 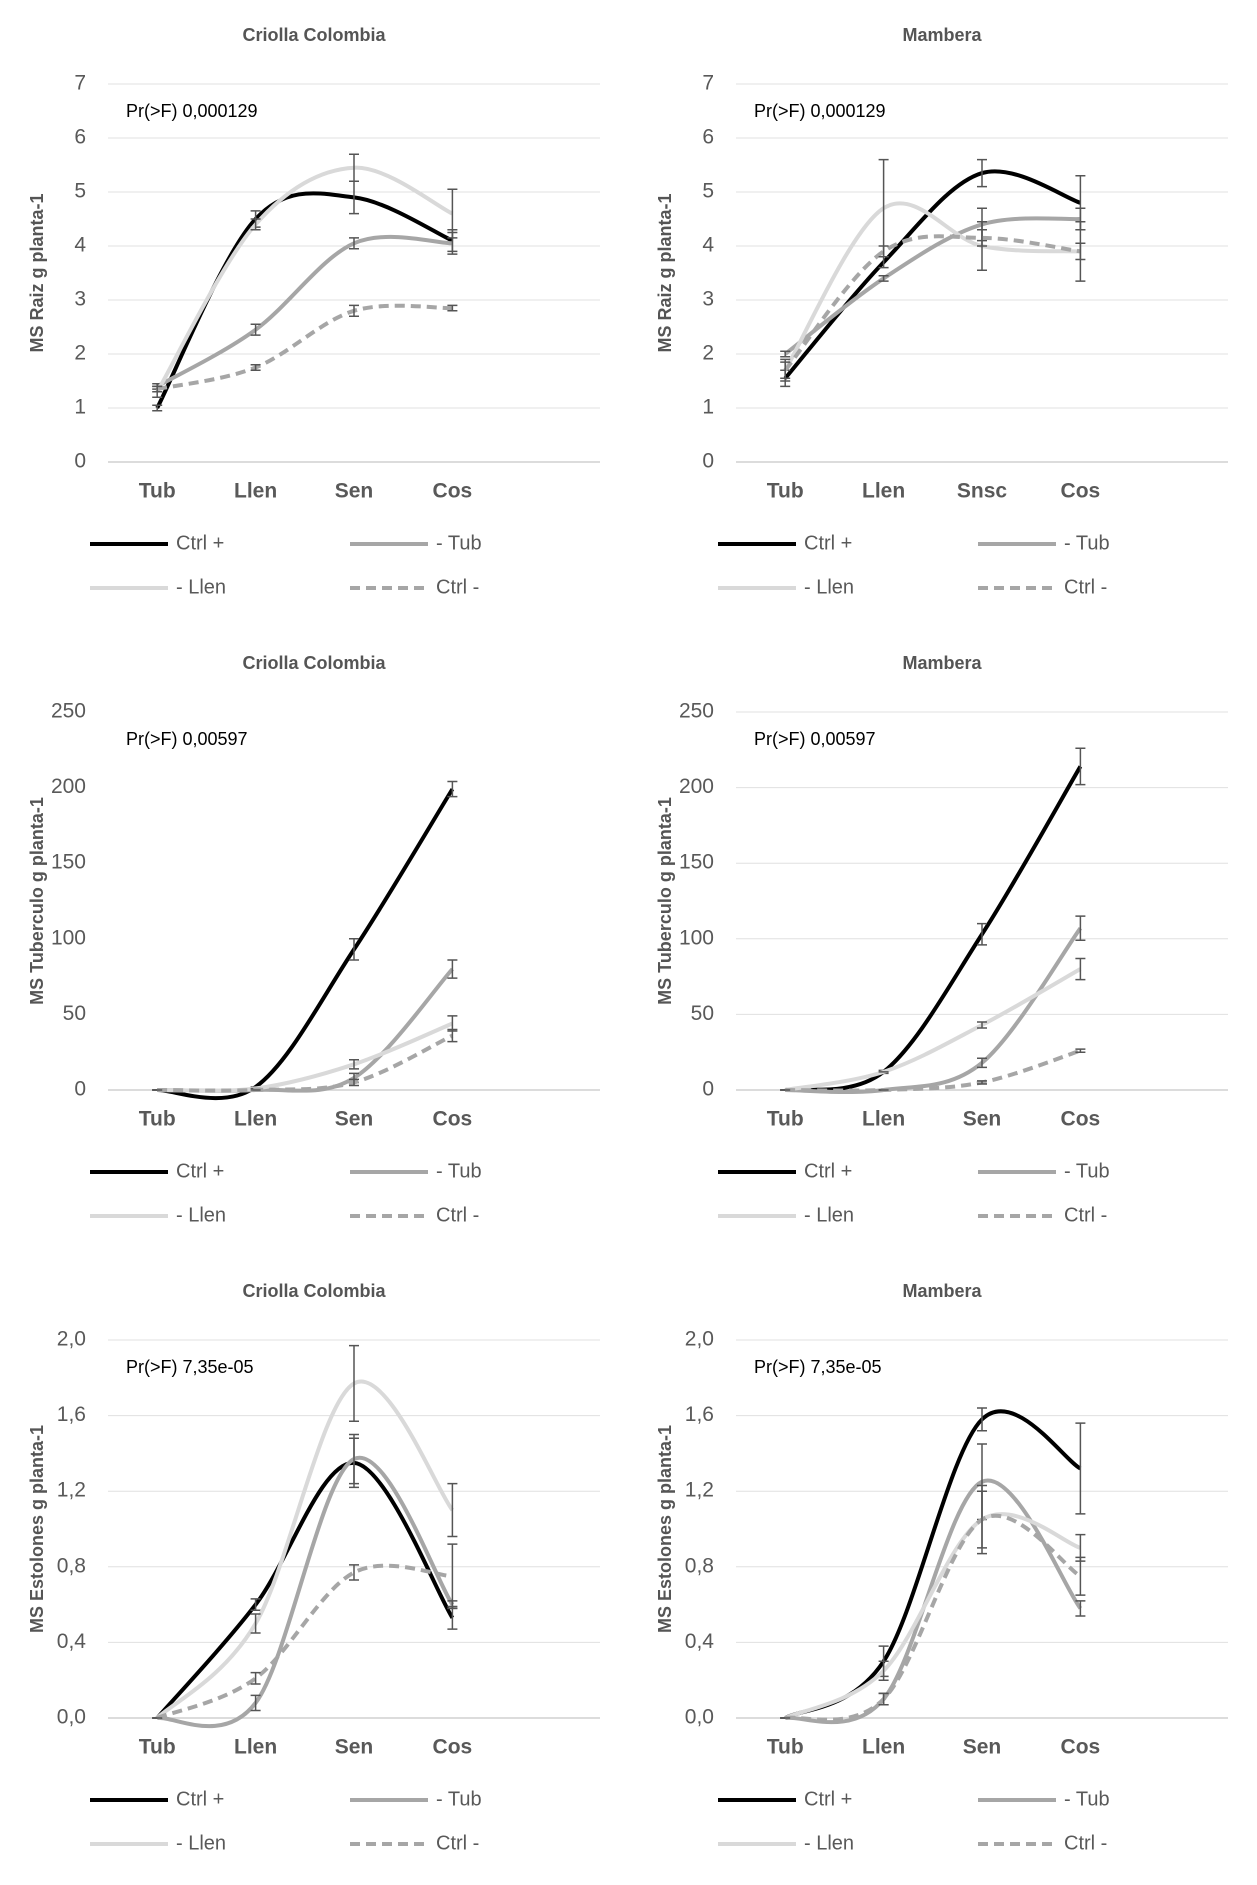 I want to click on annotation: Pr(>F) 0,000129, so click(x=192, y=111).